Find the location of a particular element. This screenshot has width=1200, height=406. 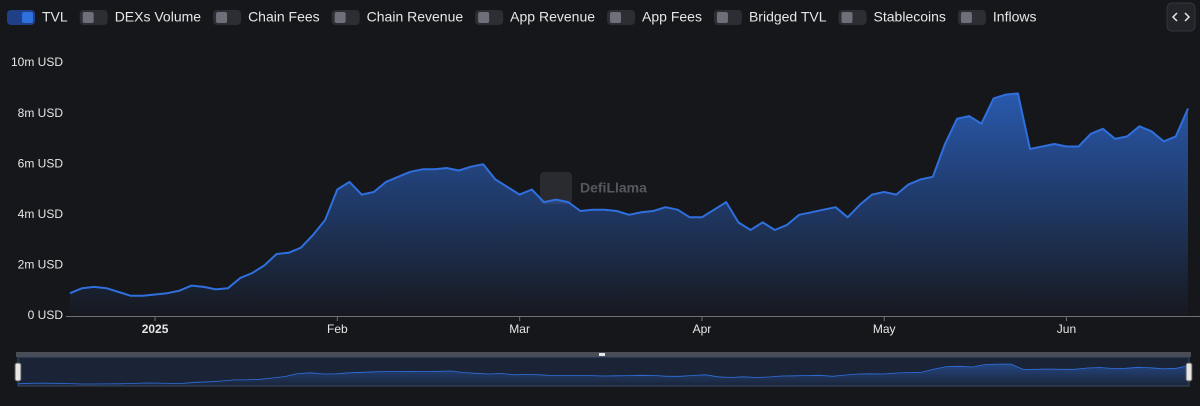

x-tick-label: Mar is located at coordinates (519, 329).